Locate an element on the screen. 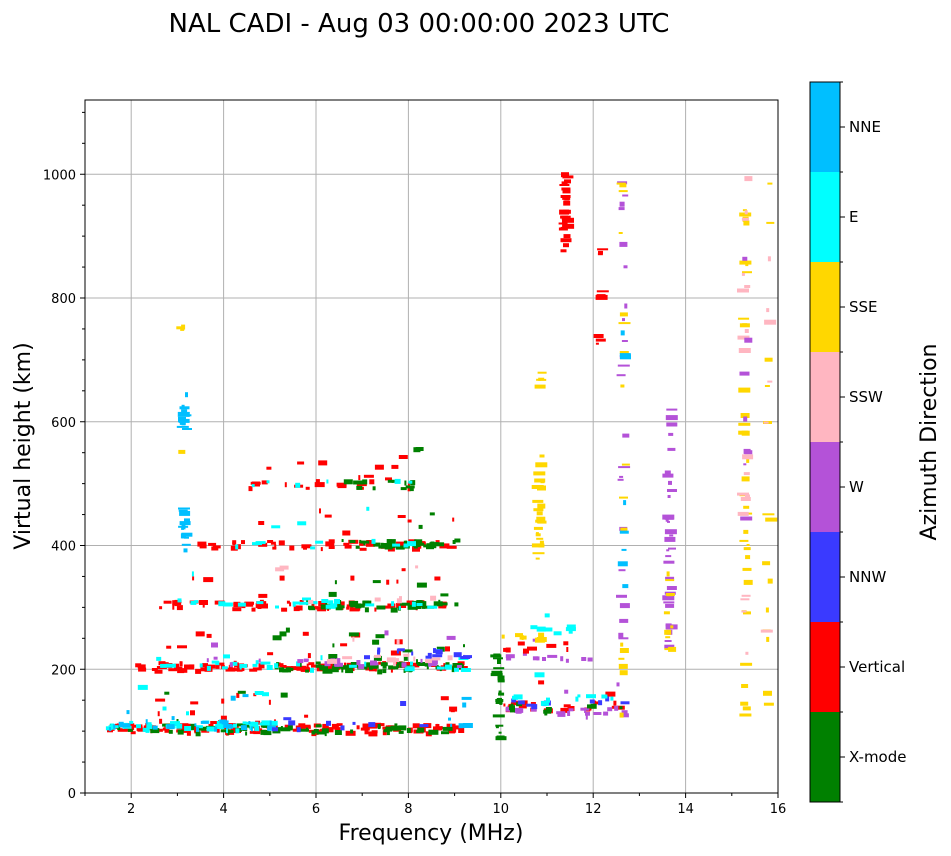 The image size is (951, 856). x-tick-label: 8 is located at coordinates (408, 809).